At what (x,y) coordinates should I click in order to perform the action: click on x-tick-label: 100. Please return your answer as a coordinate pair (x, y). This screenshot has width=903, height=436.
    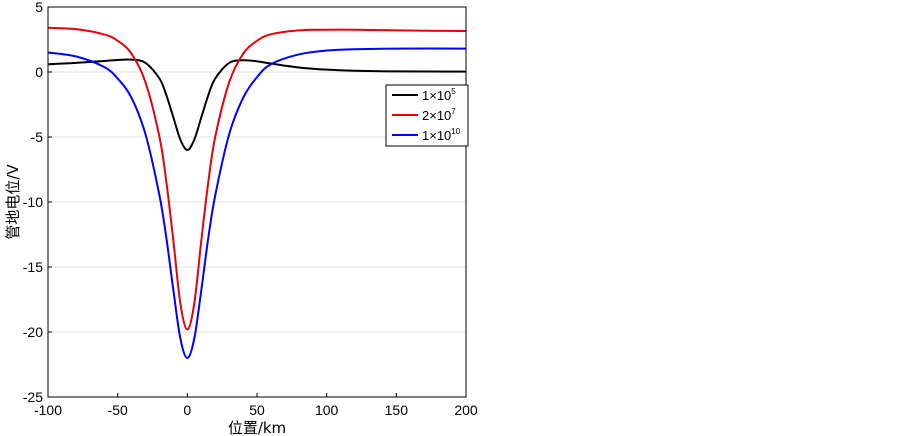
    Looking at the image, I should click on (327, 410).